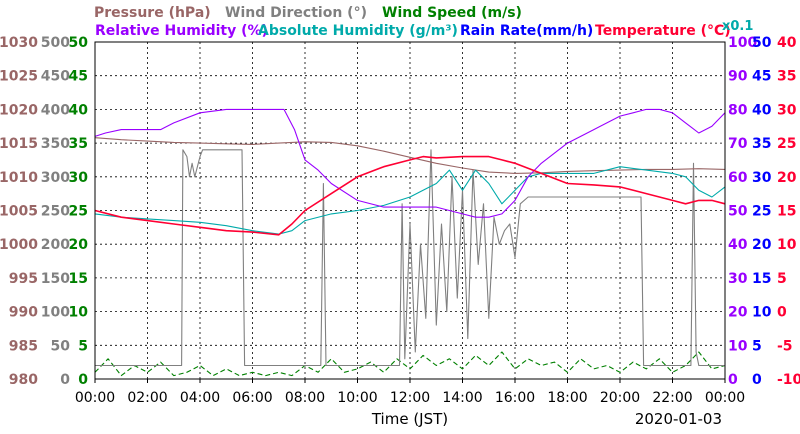 This screenshot has width=800, height=434. Describe the element at coordinates (787, 110) in the screenshot. I see `y-tick-label-temp: 30` at that location.